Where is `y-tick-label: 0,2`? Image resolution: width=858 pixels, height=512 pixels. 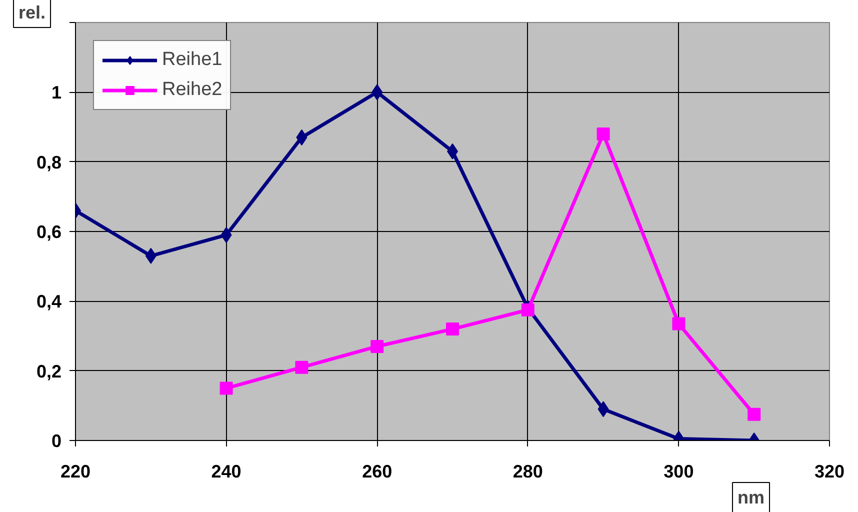
y-tick-label: 0,2 is located at coordinates (49, 371).